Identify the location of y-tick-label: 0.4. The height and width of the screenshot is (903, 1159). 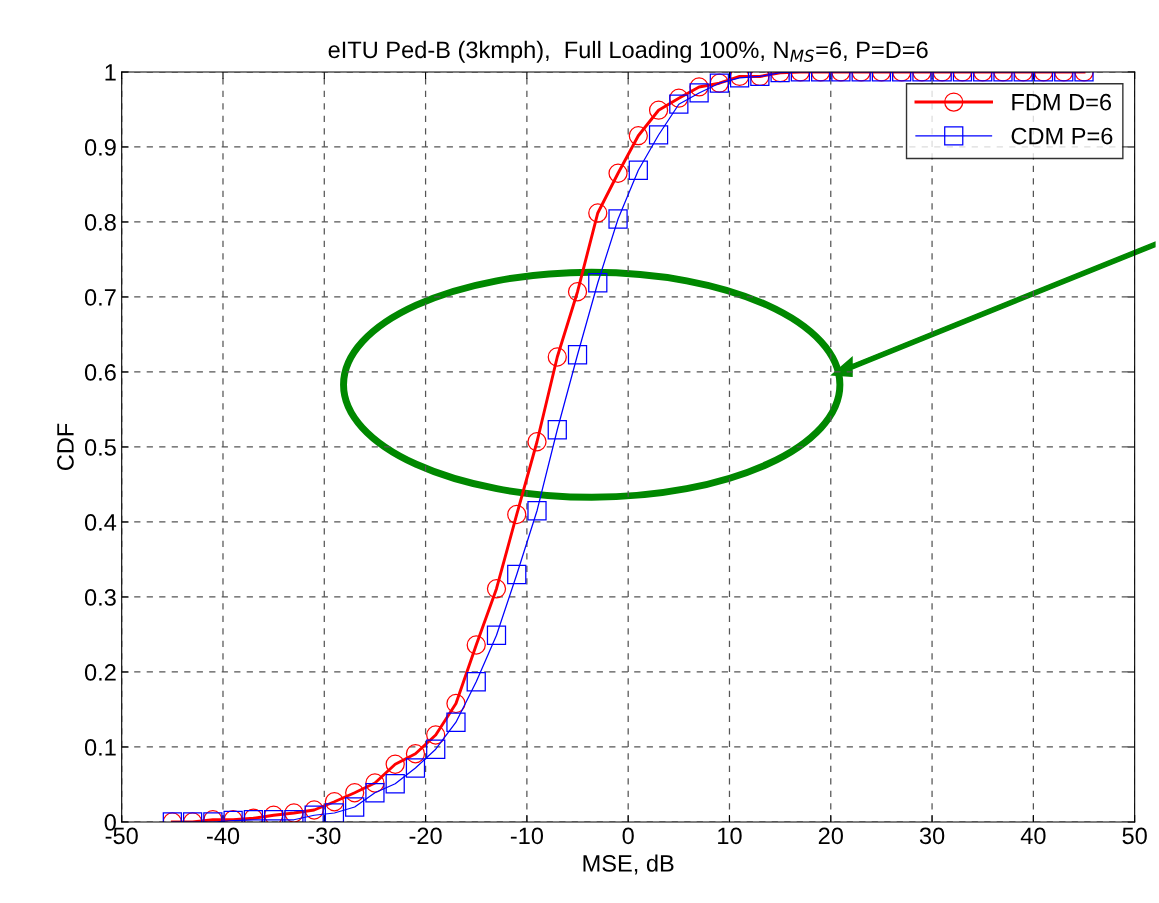
(100, 522).